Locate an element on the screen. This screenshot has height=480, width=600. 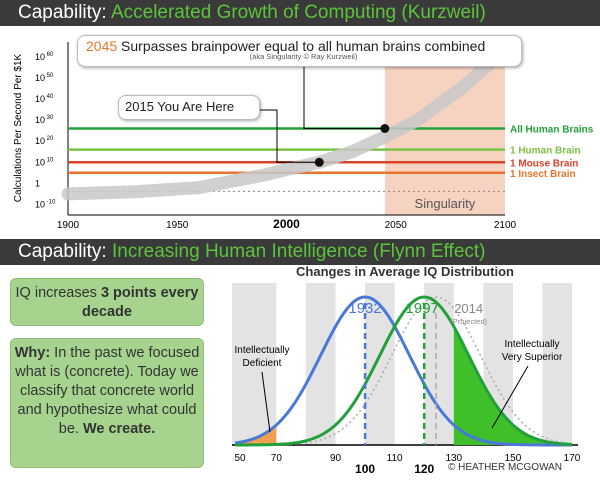
threshold-label: 1 Insect Brain is located at coordinates (543, 174).